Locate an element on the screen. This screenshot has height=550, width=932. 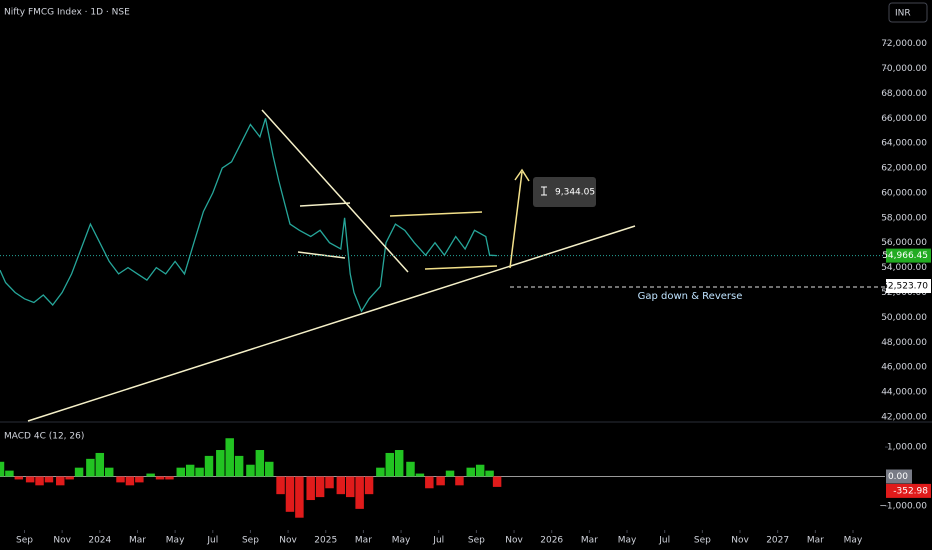
y-tick-label: 42,000.00 is located at coordinates (904, 418).